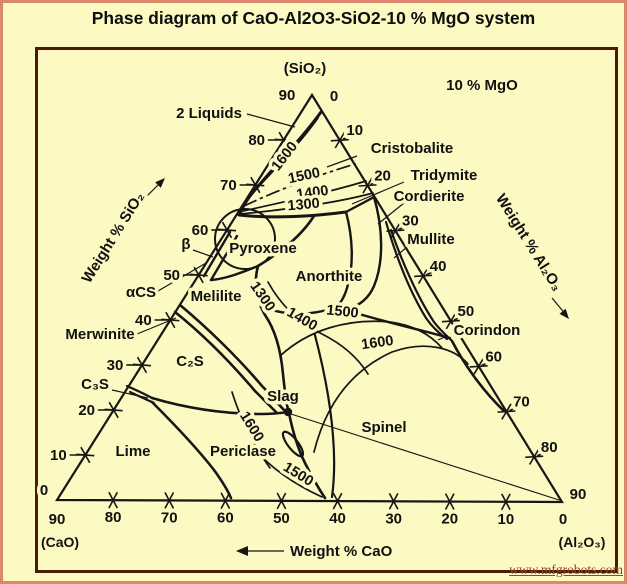 The image size is (627, 584). Describe the element at coordinates (243, 451) in the screenshot. I see `region-label-periclase: Periclase` at that location.